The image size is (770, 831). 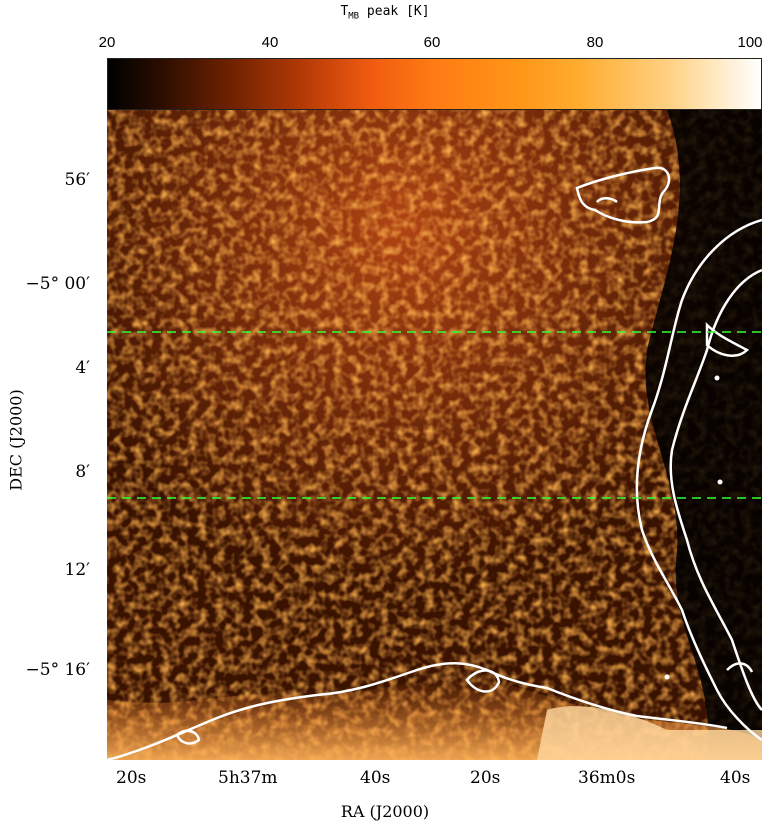 I want to click on x-tick-36m0s: 36m0s, so click(x=607, y=778).